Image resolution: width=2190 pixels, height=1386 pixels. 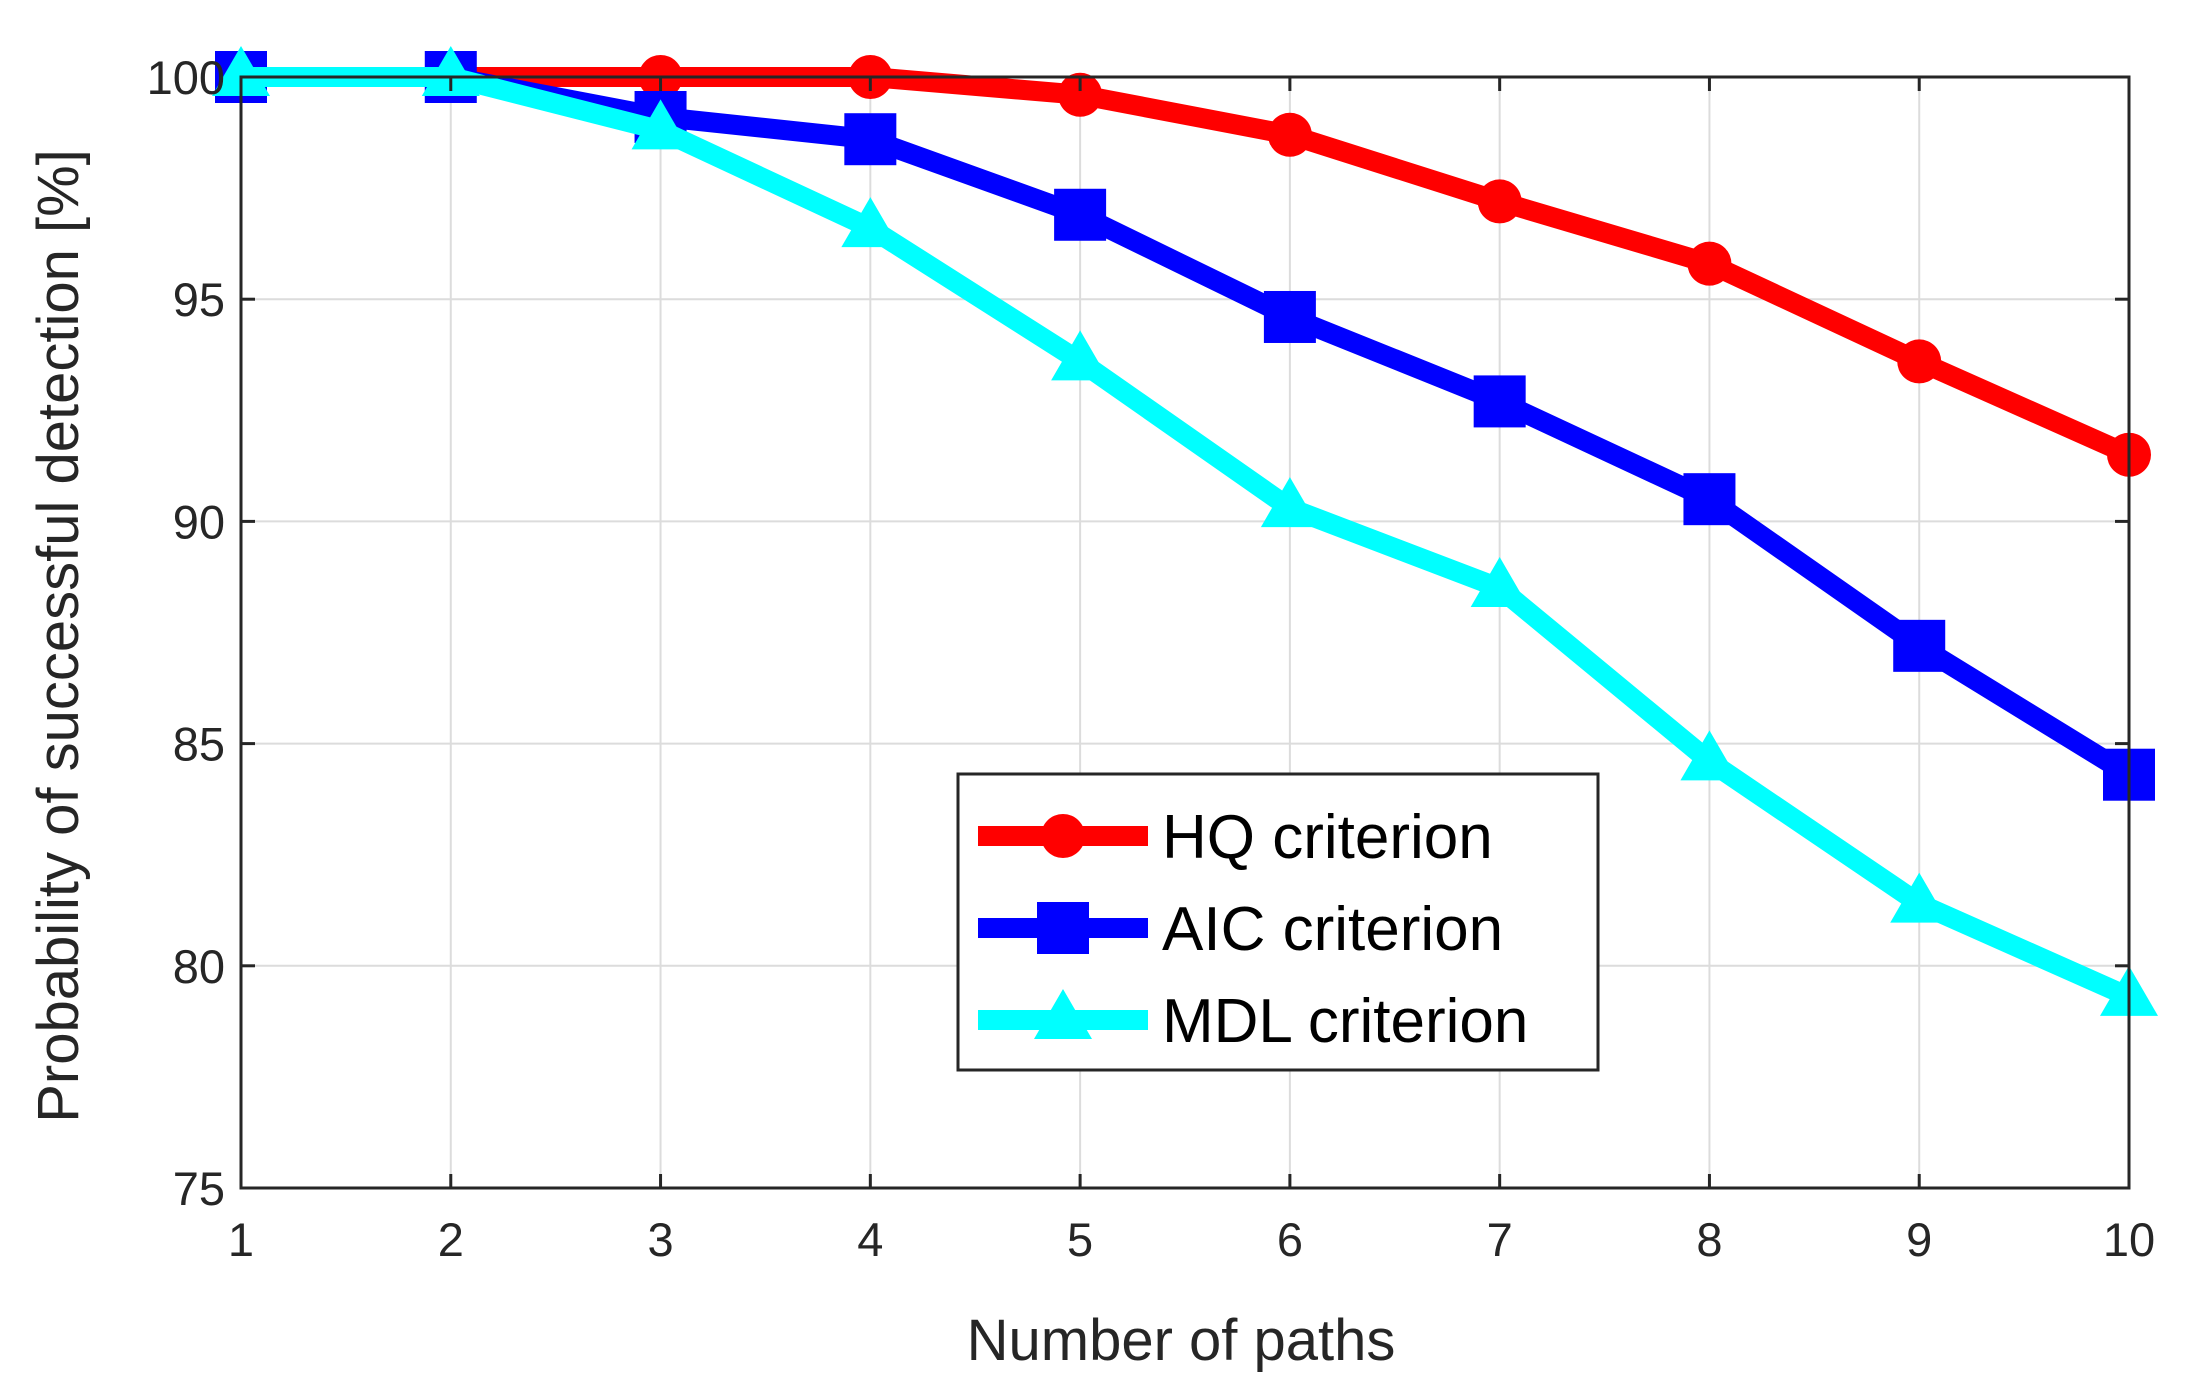 I want to click on y-axis-label: Probability of successful detection [%], so click(x=58, y=636).